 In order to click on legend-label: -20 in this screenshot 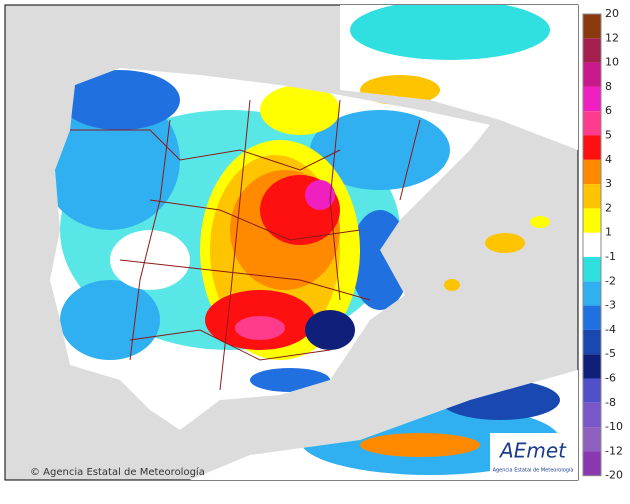, I will do `click(614, 475)`.